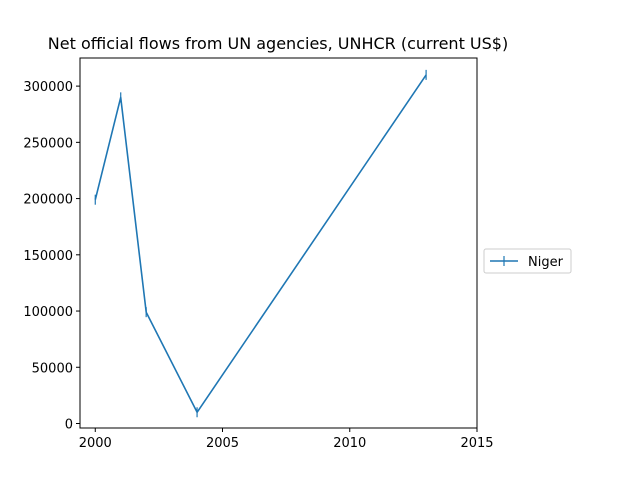 Image resolution: width=640 pixels, height=480 pixels. Describe the element at coordinates (48, 143) in the screenshot. I see `y-tick-label: 250000` at that location.